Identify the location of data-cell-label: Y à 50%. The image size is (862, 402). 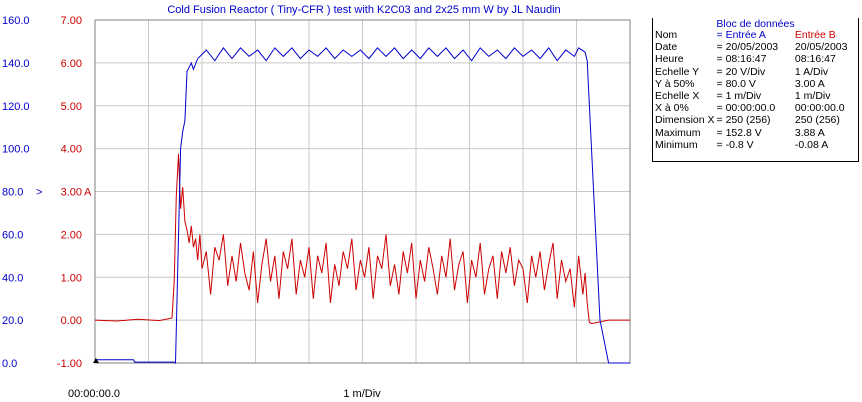
(675, 83).